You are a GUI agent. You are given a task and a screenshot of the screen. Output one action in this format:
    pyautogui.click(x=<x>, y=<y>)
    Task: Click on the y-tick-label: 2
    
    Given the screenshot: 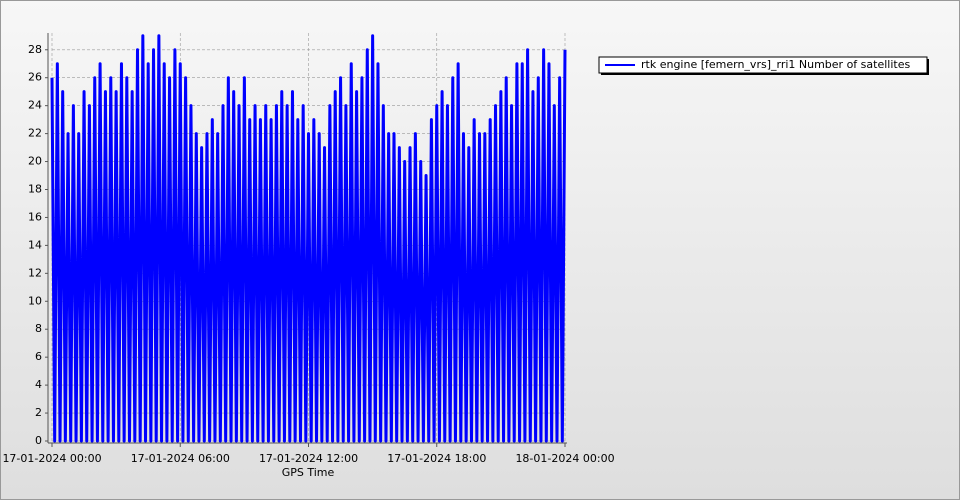 What is the action you would take?
    pyautogui.click(x=38, y=412)
    